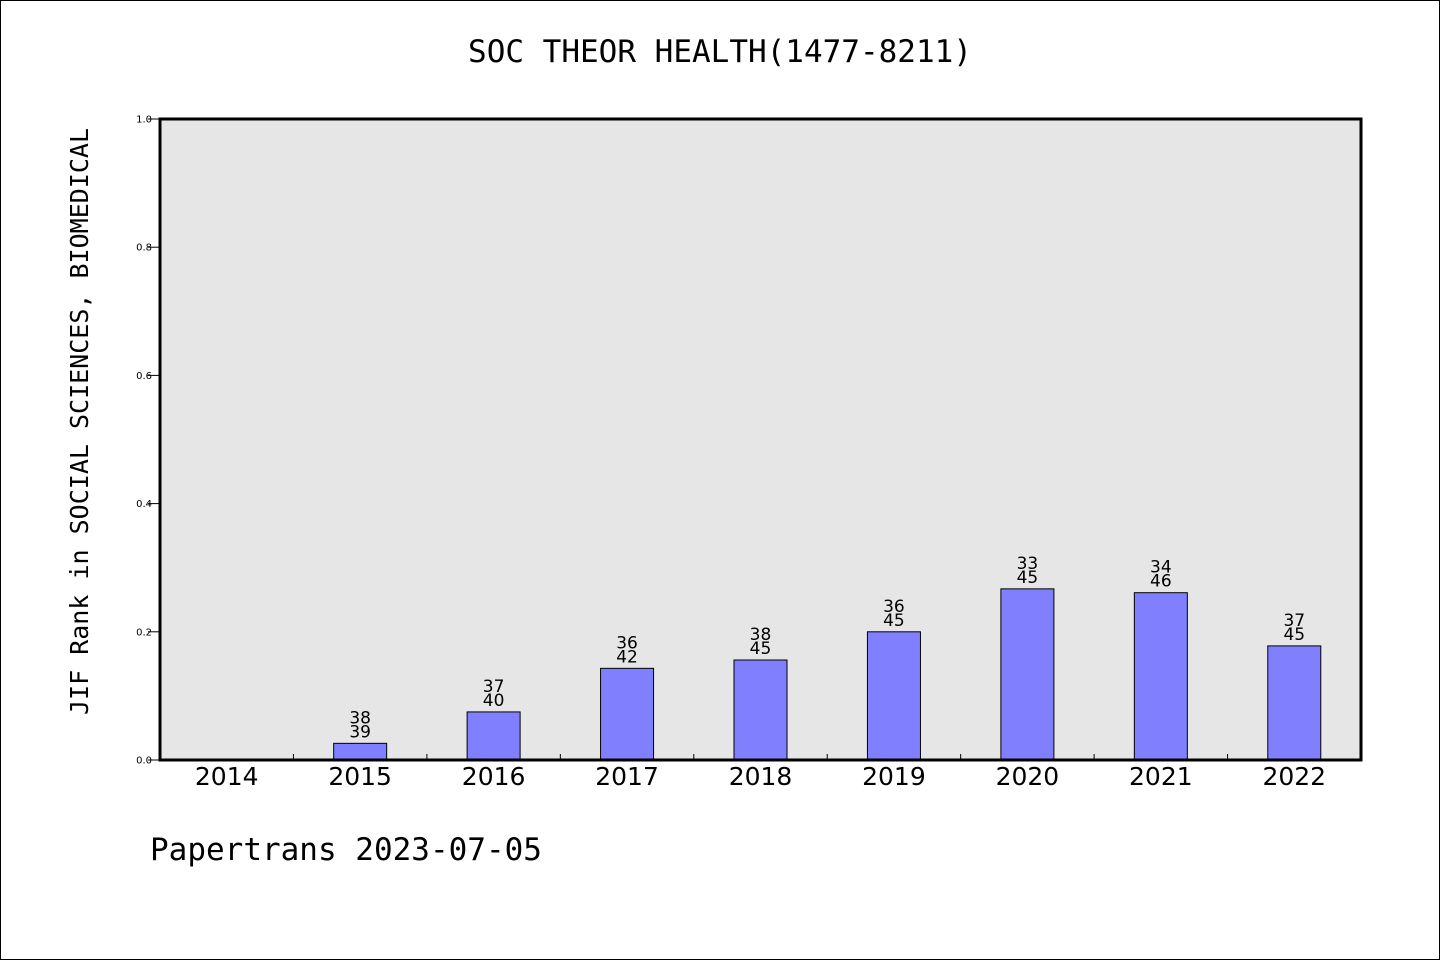 The width and height of the screenshot is (1440, 960). I want to click on bar-label-rank: 33, so click(1028, 564).